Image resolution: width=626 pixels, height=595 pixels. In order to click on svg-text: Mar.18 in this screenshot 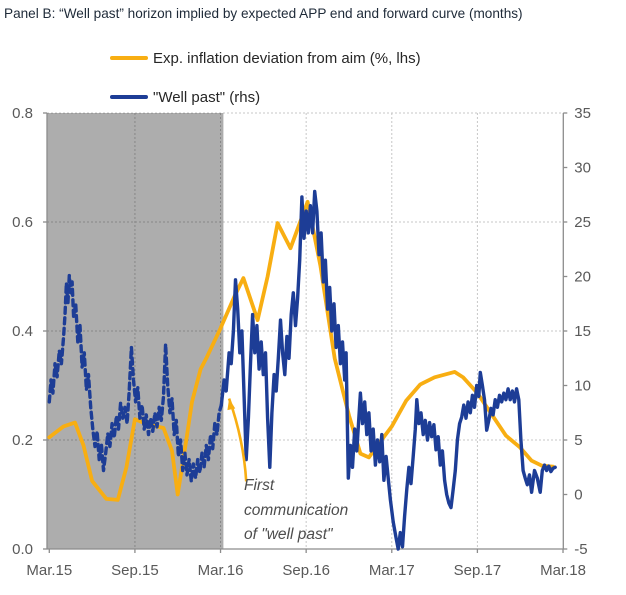, I will do `click(563, 570)`.